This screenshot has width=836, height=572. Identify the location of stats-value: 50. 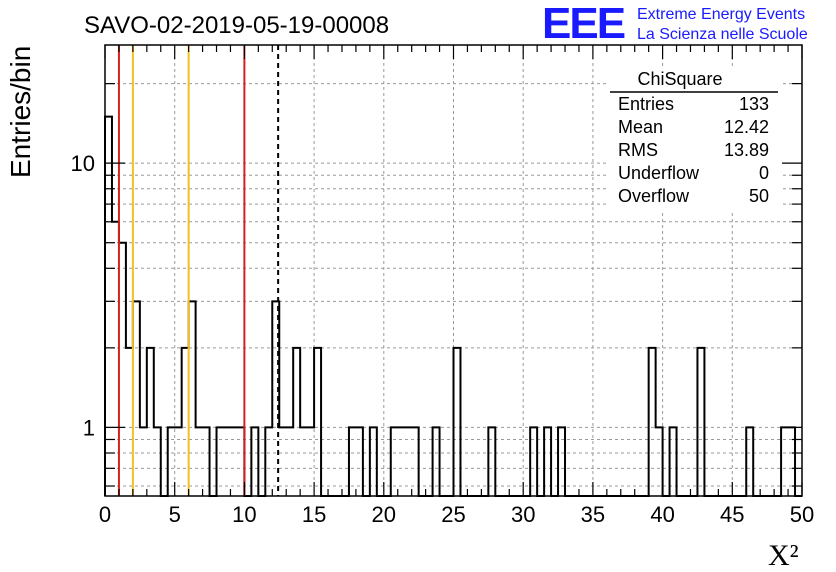
(759, 196).